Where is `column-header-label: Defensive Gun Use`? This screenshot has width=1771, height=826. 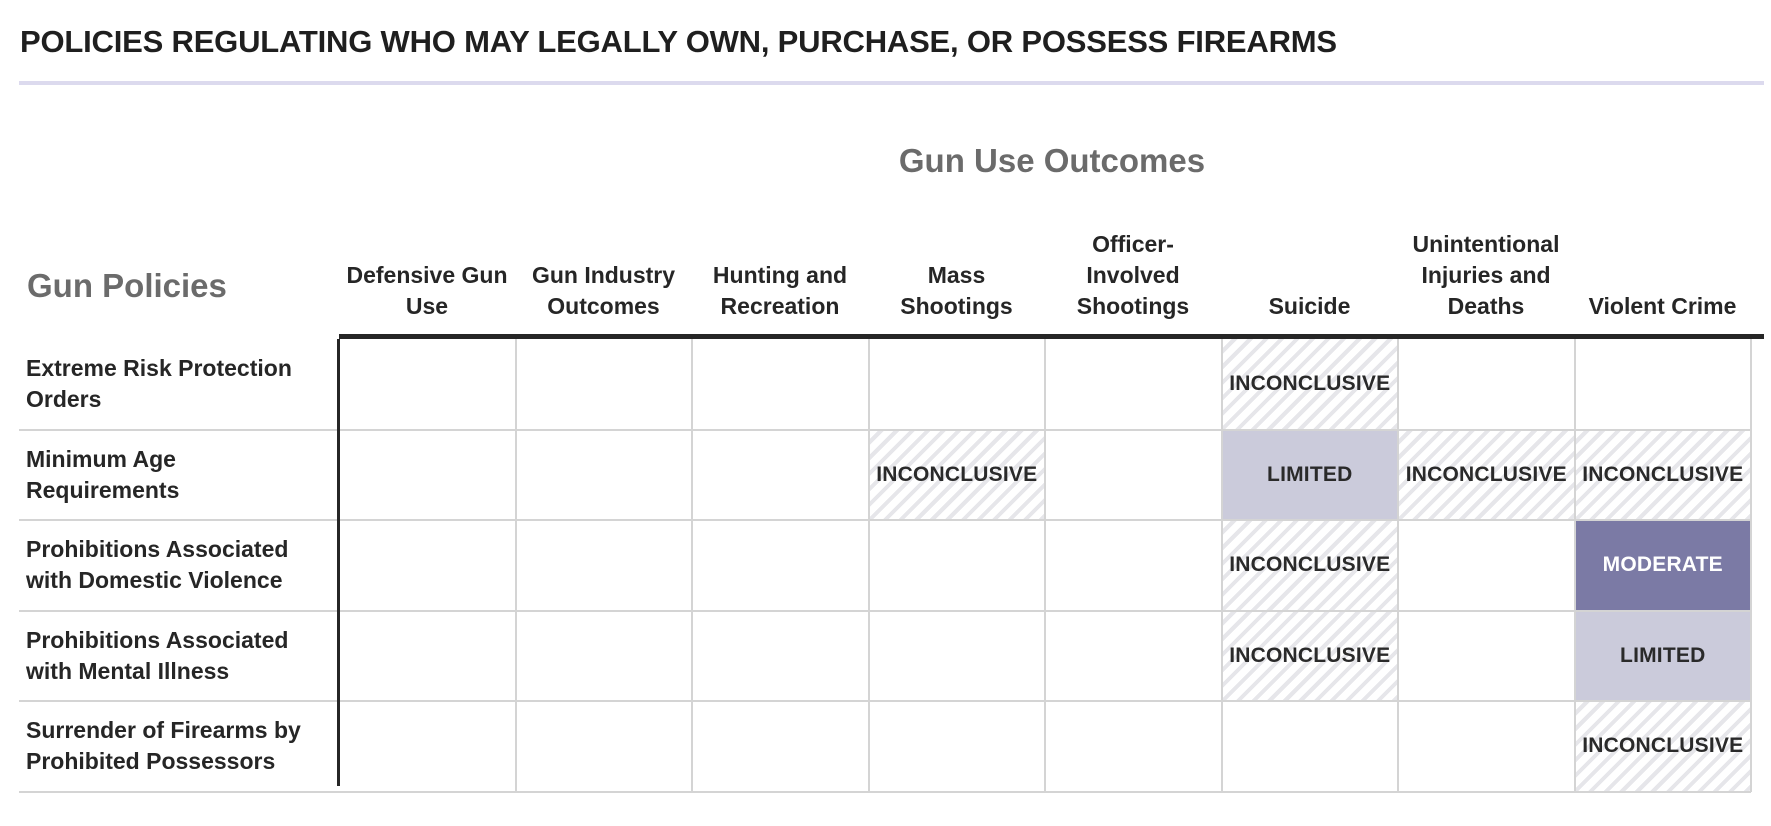 column-header-label: Defensive Gun Use is located at coordinates (427, 290).